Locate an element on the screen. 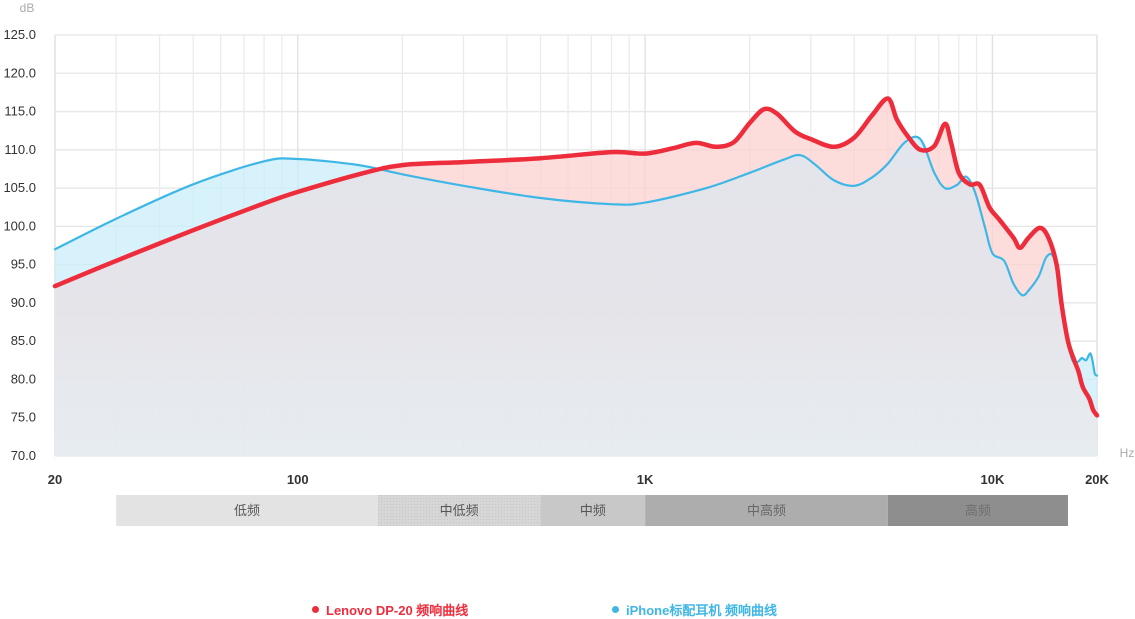 This screenshot has height=619, width=1135. x-tick-label: 10K is located at coordinates (993, 479).